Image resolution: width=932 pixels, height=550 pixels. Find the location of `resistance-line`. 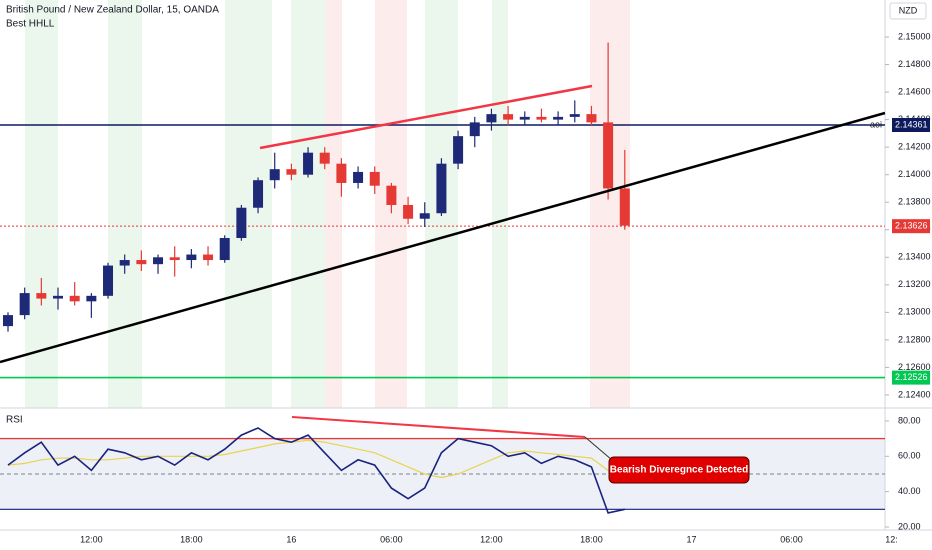

resistance-line is located at coordinates (426, 117).